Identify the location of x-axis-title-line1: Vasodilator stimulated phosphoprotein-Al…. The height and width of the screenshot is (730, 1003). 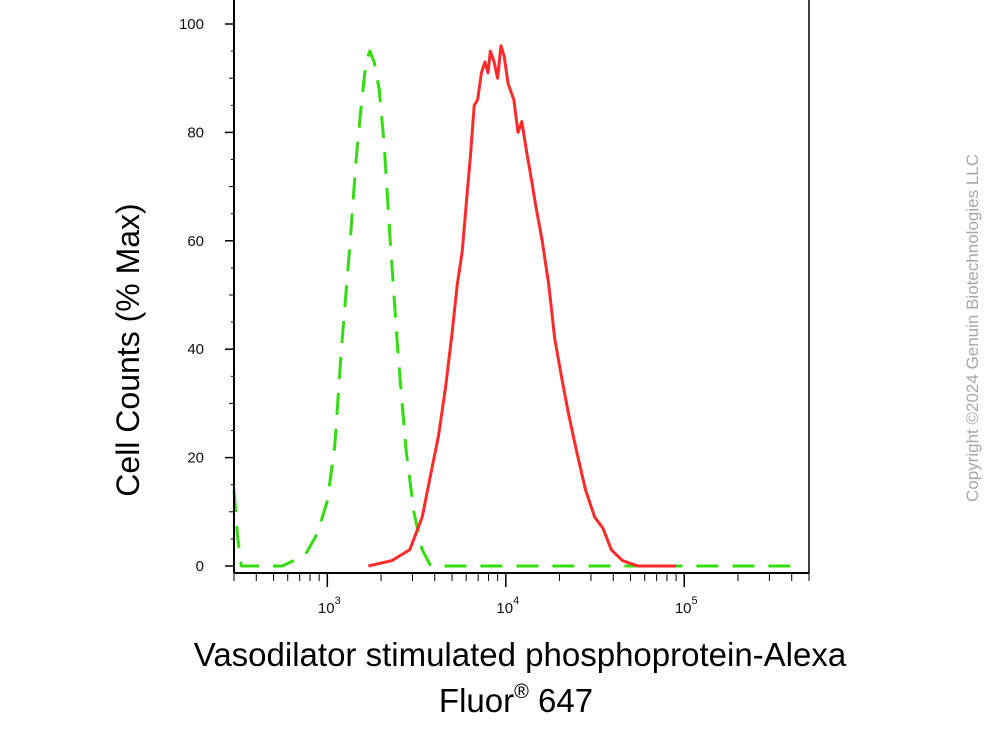
(520, 654).